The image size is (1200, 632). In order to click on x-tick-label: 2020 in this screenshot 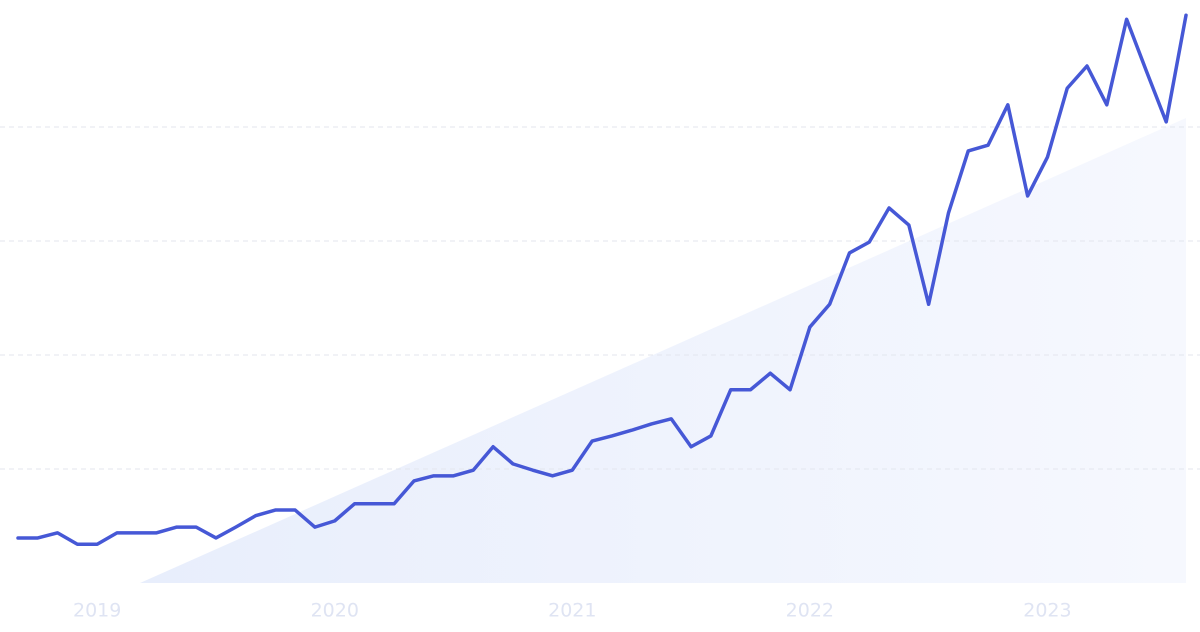, I will do `click(335, 611)`.